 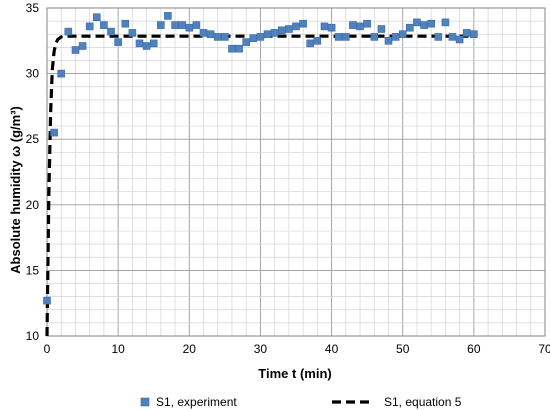 I want to click on y-tick-label: 15, so click(x=33, y=270).